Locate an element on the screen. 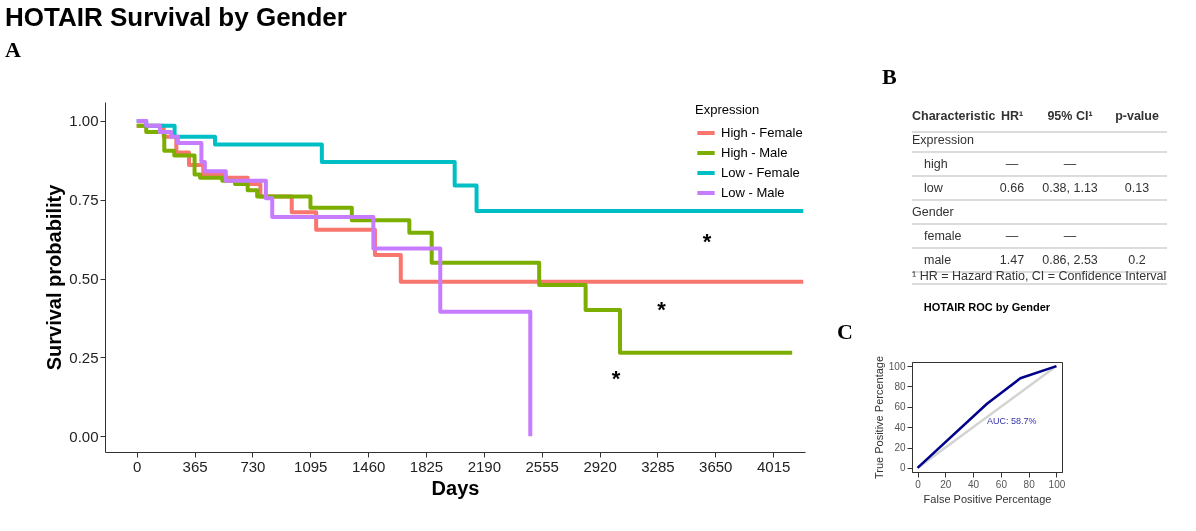  category-label: HR¹ is located at coordinates (1012, 116).